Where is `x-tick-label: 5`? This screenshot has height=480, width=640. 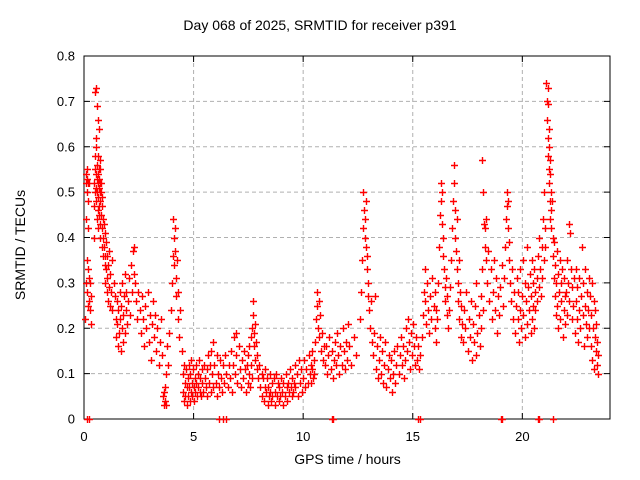
x-tick-label: 5 is located at coordinates (193, 436).